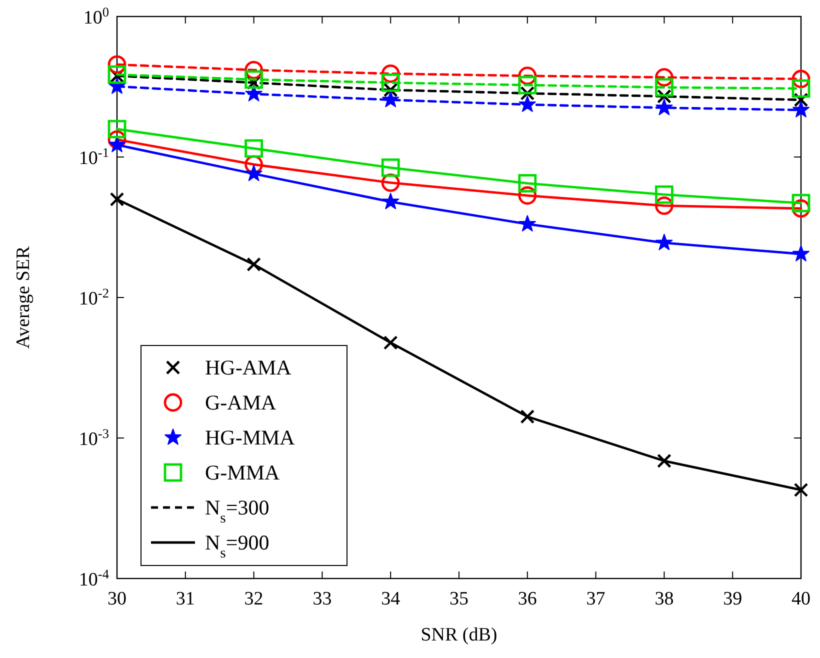  What do you see at coordinates (391, 599) in the screenshot?
I see `x-tick-label: 34` at bounding box center [391, 599].